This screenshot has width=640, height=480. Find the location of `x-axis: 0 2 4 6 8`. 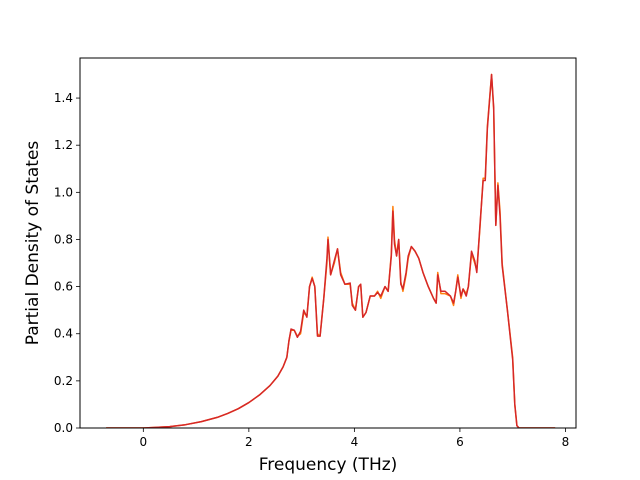

x-axis: 0 2 4 6 8 is located at coordinates (354, 438).